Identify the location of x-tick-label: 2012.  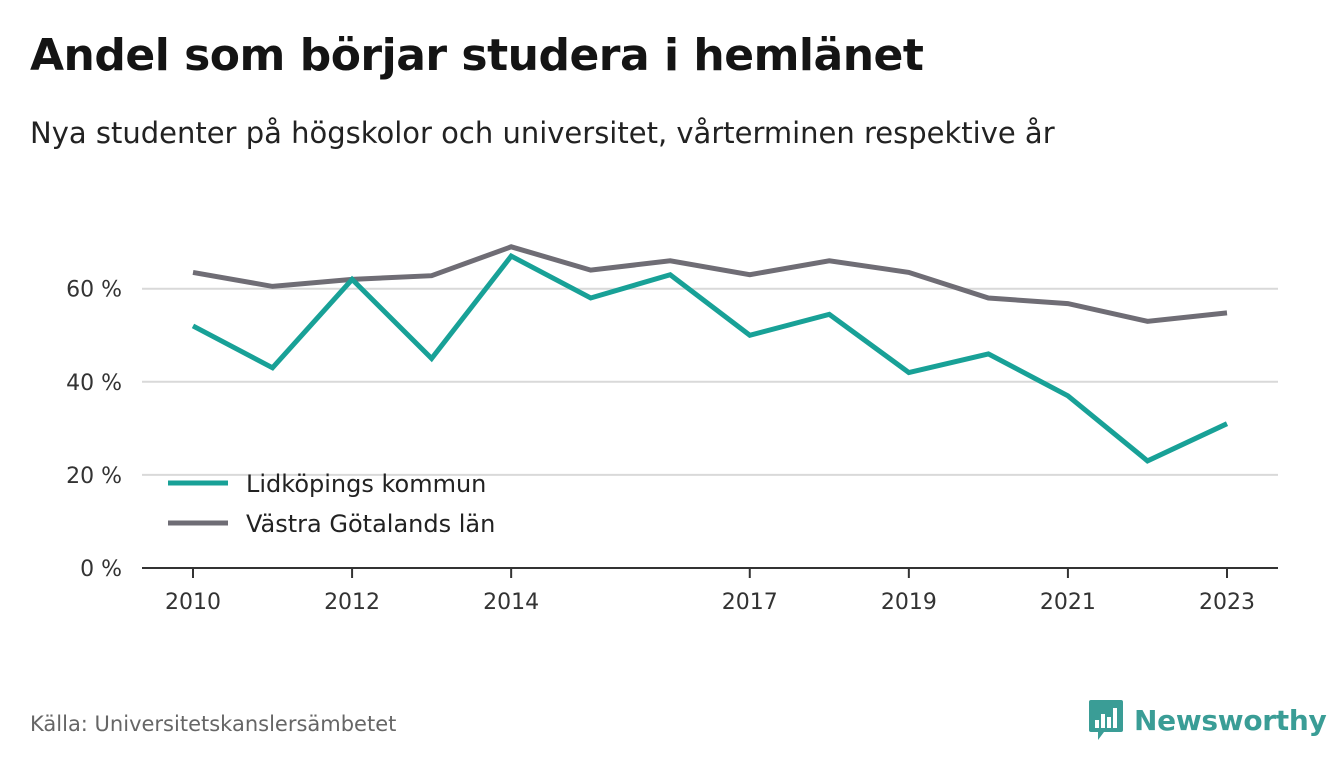
(352, 602).